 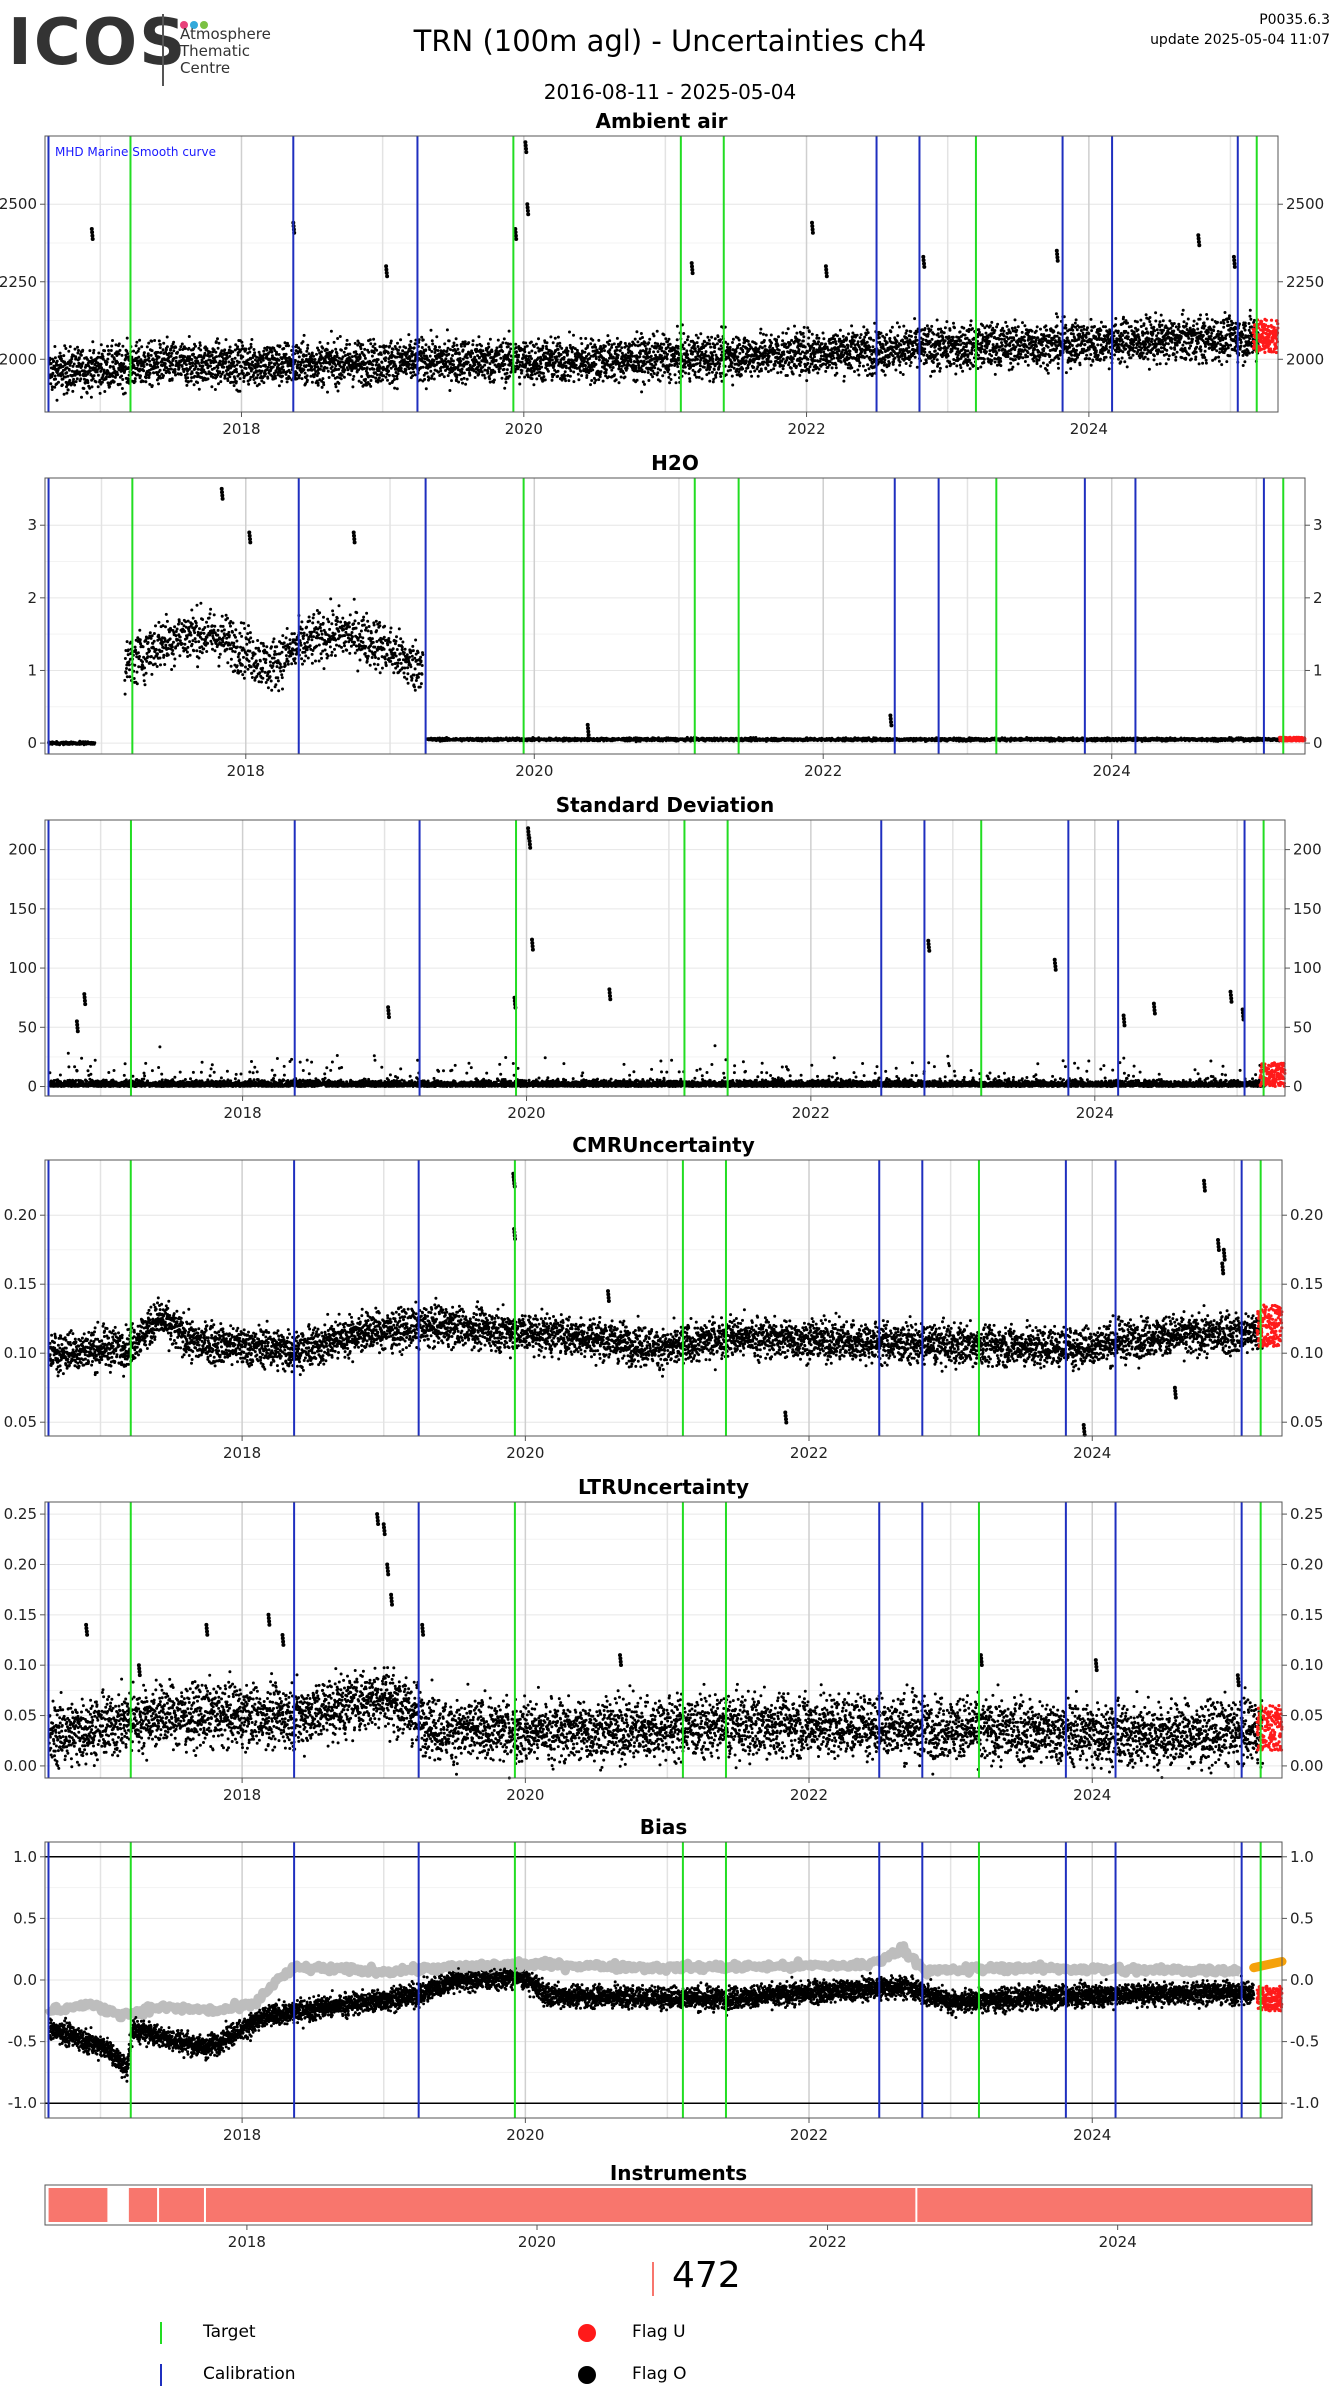 What do you see at coordinates (215, 51) in the screenshot?
I see `logo-sub-line-2: Thematic` at bounding box center [215, 51].